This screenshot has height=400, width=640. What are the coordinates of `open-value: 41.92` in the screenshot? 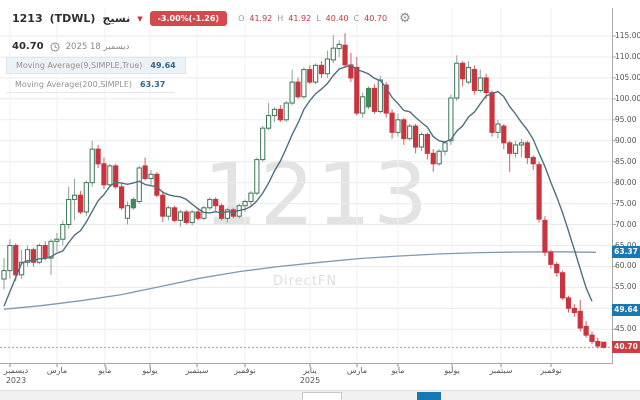 It's located at (261, 18).